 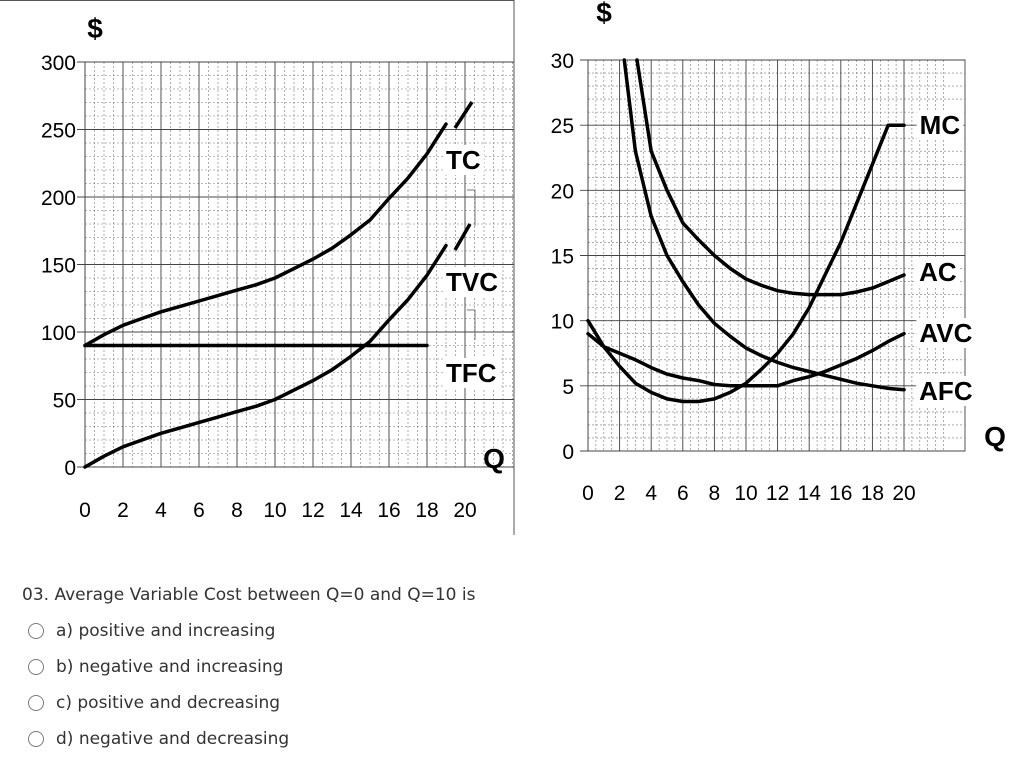 I want to click on option-label: a) positive and increasing, so click(x=166, y=631).